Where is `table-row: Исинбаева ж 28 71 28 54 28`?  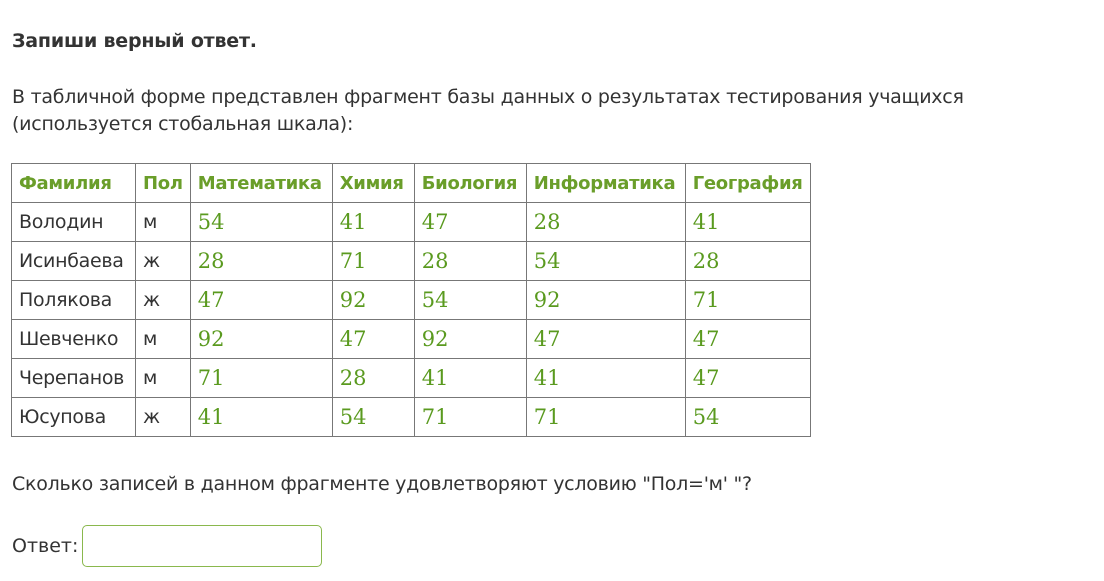 table-row: Исинбаева ж 28 71 28 54 28 is located at coordinates (411, 261).